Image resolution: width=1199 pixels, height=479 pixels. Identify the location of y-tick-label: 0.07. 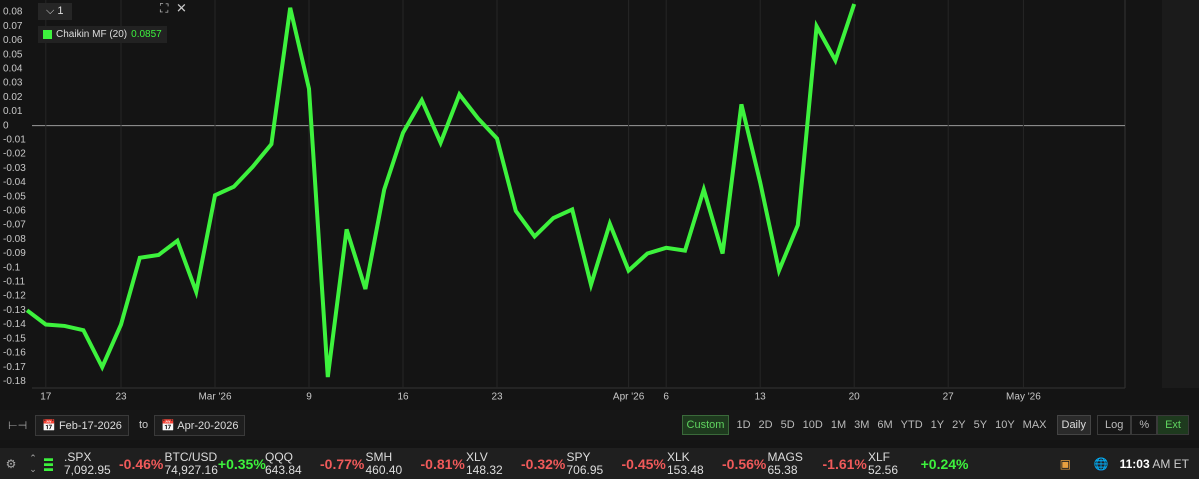
(13, 26).